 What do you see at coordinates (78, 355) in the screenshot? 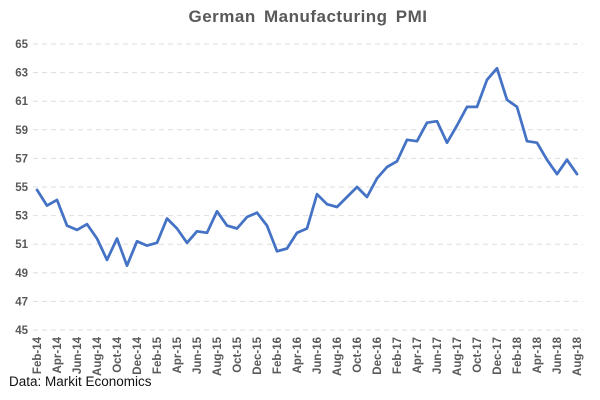
I see `x-tick-label: Jun-14` at bounding box center [78, 355].